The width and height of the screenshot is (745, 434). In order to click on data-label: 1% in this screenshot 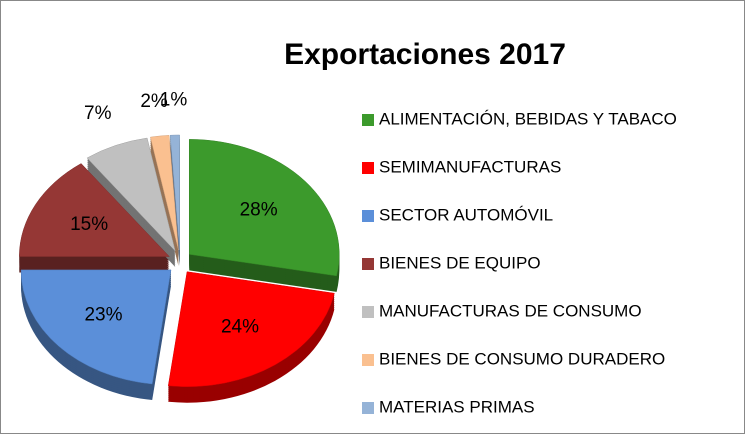, I will do `click(174, 100)`.